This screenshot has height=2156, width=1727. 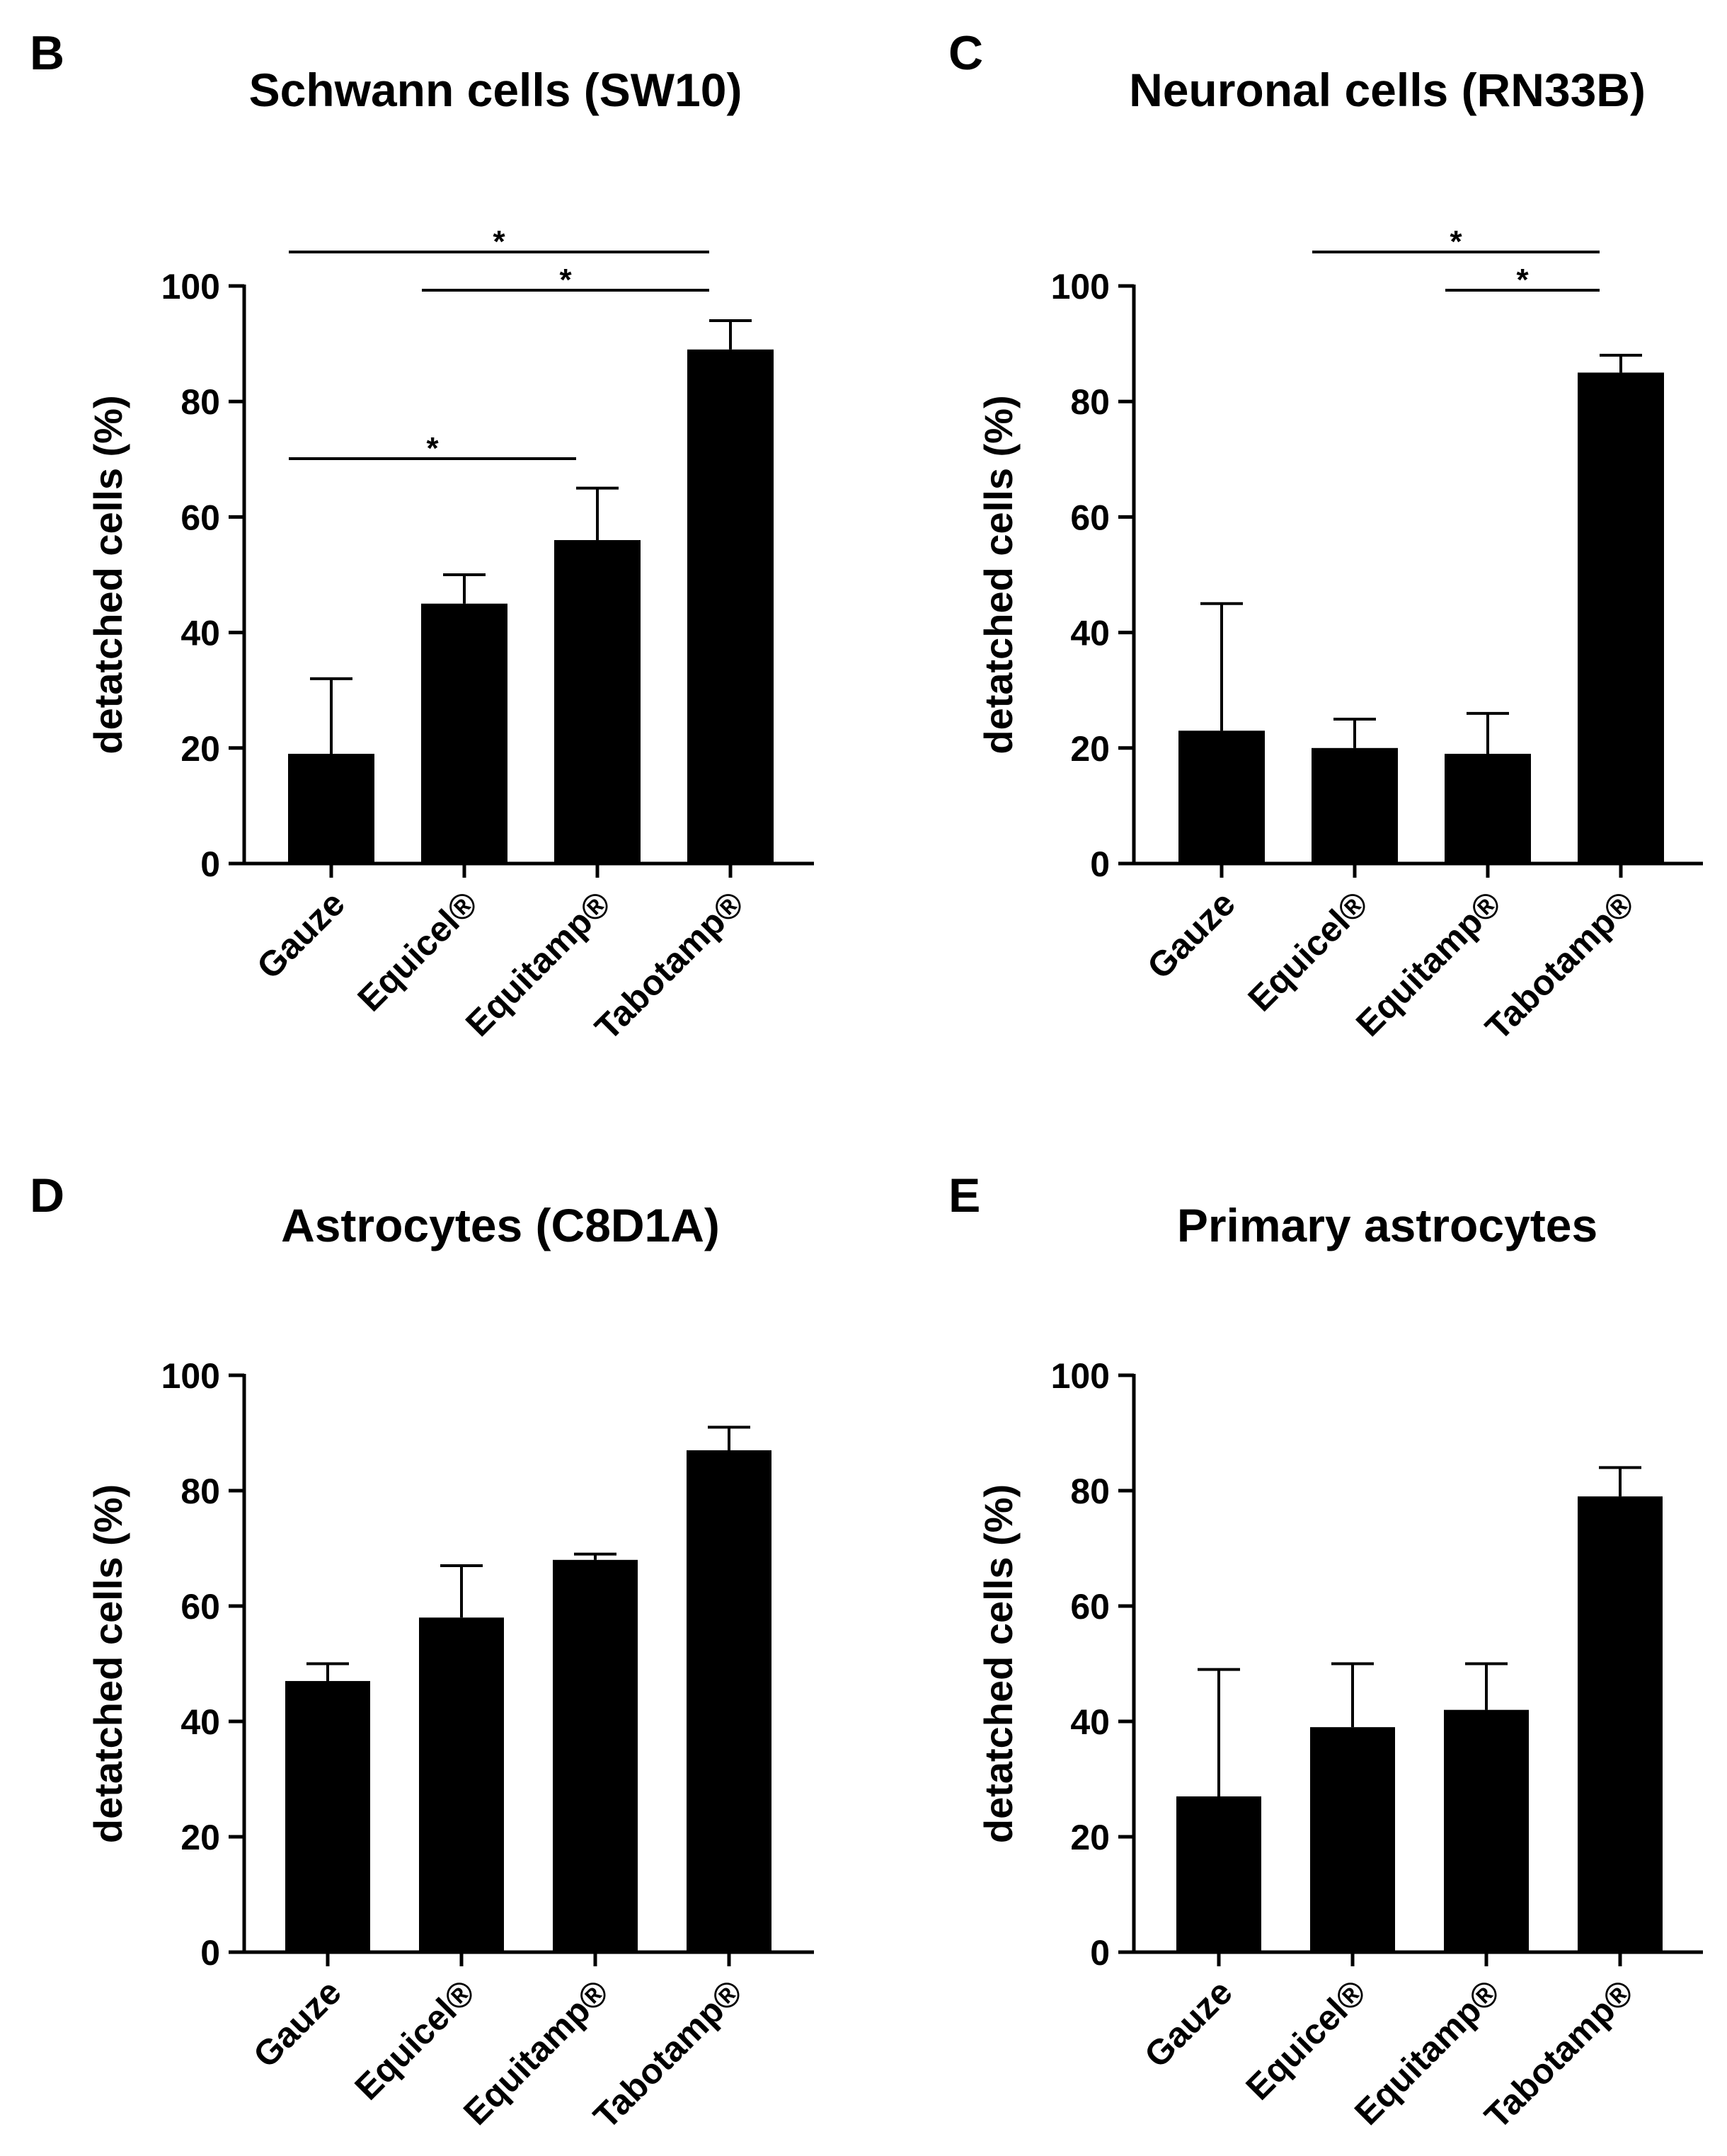 I want to click on panel-letter: C, so click(x=965, y=53).